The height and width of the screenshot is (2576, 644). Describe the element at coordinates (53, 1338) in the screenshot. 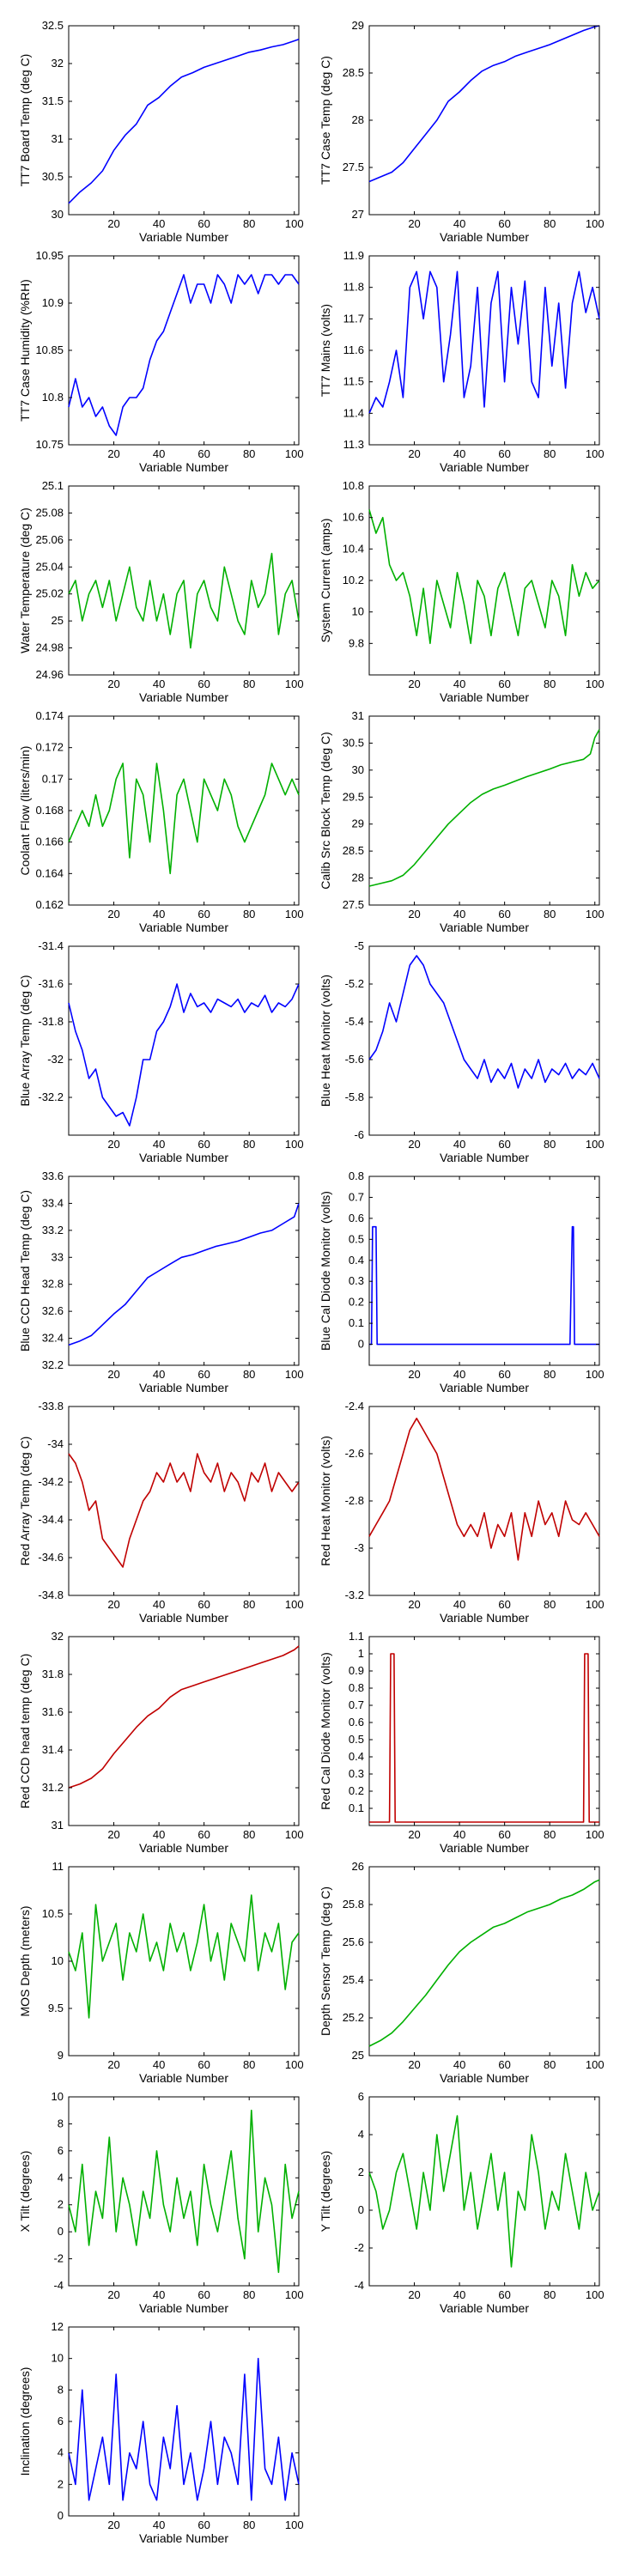

I see `y-tick-label: 32.4` at that location.